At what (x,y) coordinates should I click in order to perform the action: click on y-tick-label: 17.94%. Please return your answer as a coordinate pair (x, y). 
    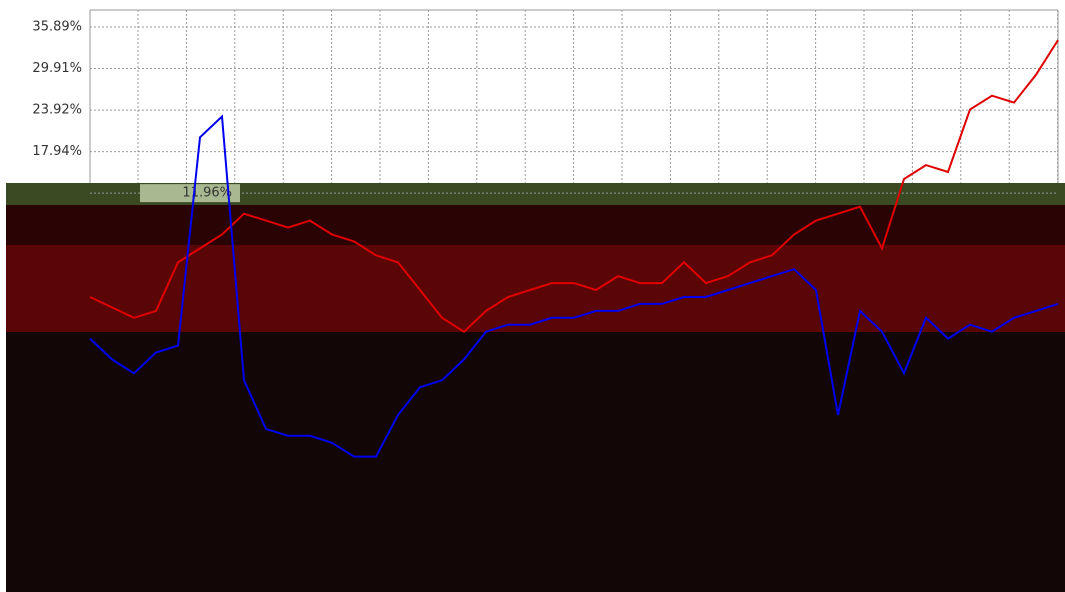
    Looking at the image, I should click on (57, 151).